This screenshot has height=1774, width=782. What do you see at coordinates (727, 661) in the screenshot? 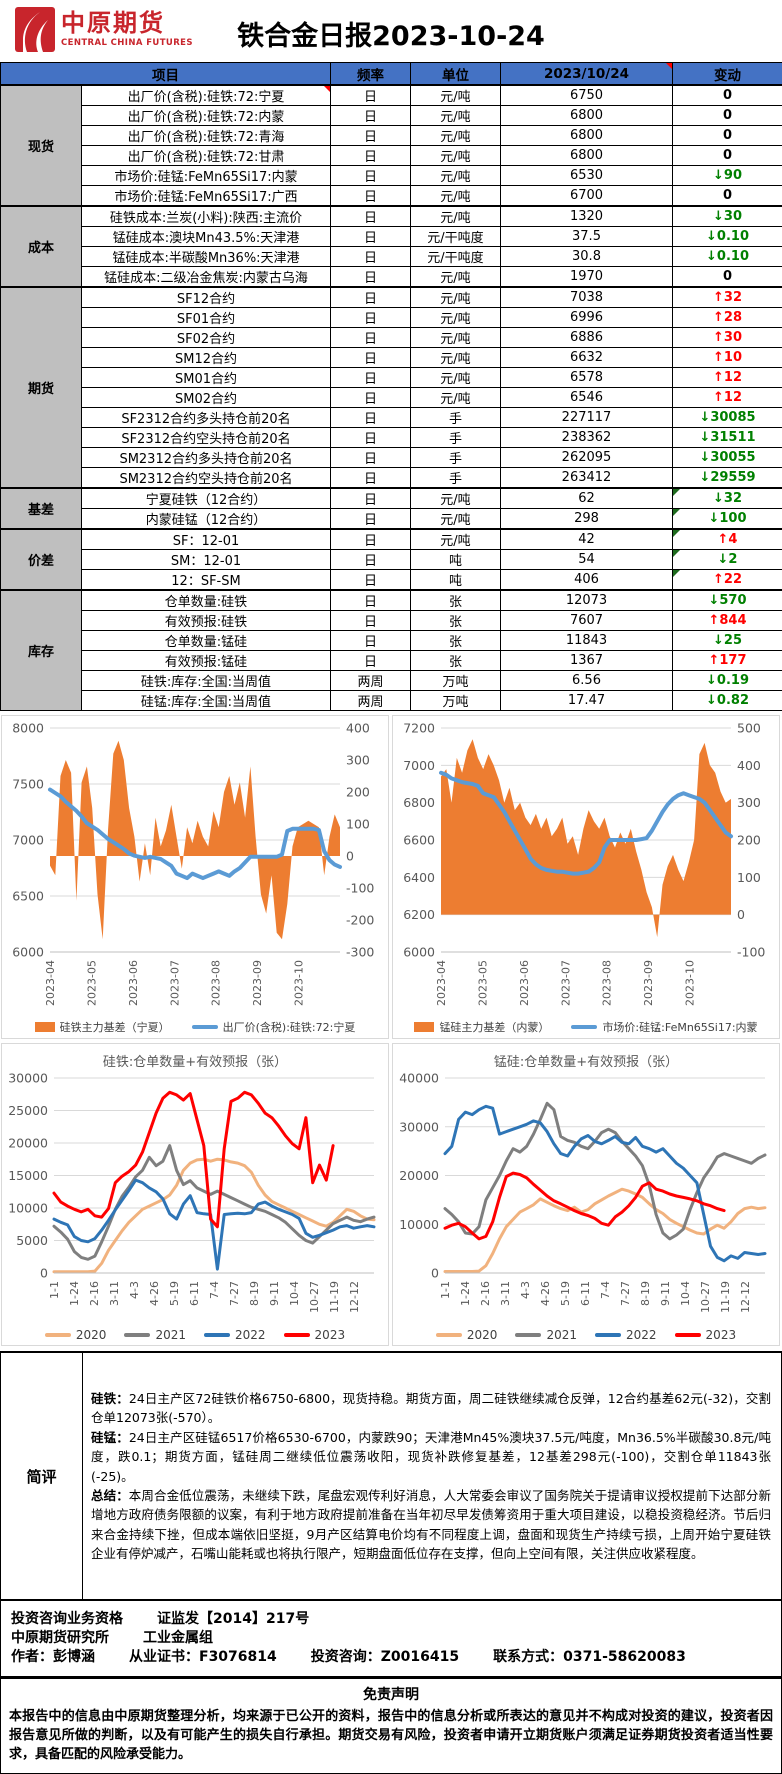
I see `change-cell: ↑177` at bounding box center [727, 661].